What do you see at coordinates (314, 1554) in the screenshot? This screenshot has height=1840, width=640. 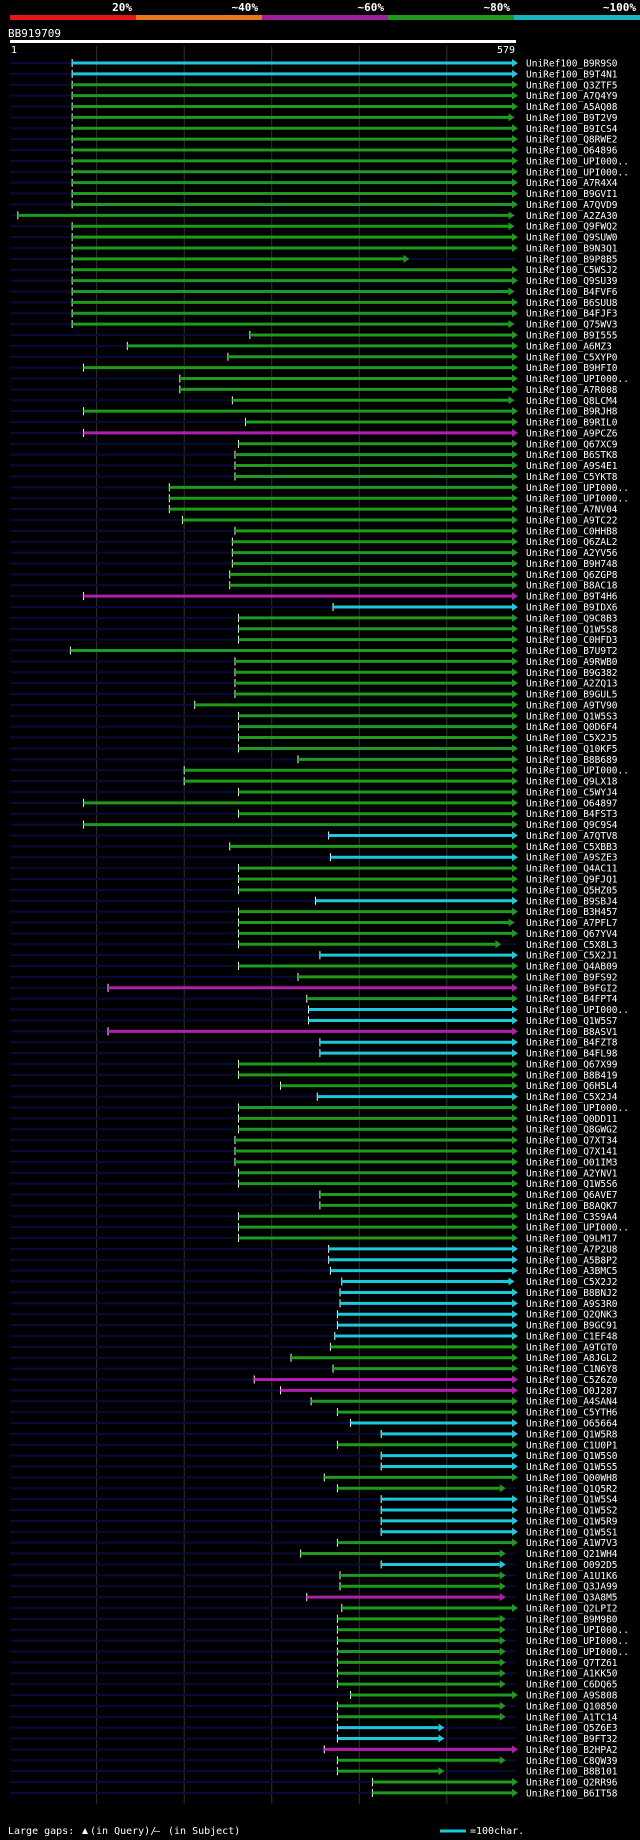 I see `hit-row: UniRef100_Q21WH4` at bounding box center [314, 1554].